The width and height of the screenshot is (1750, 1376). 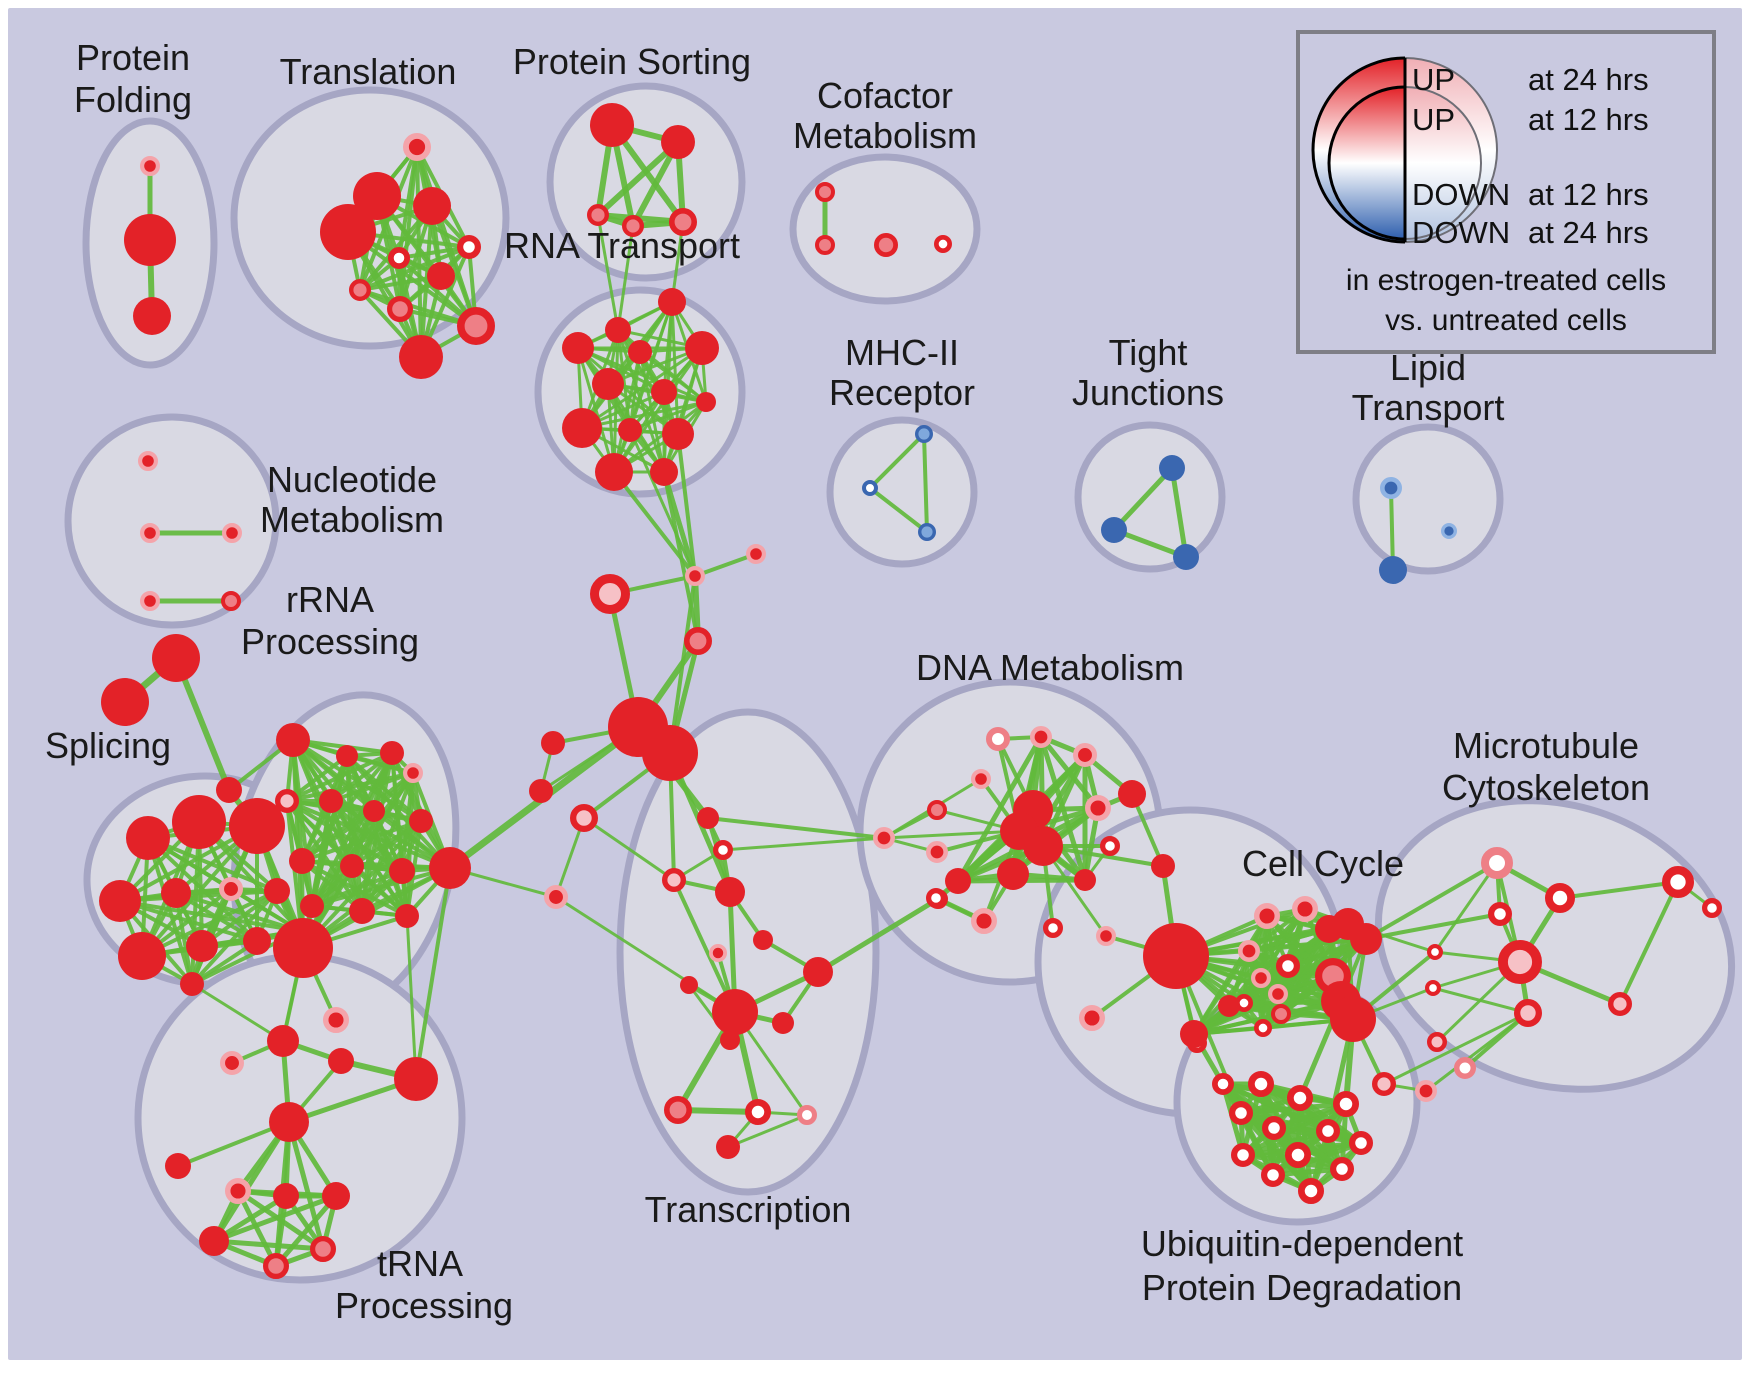 I want to click on cluster-lipid-transport, so click(x=1428, y=499).